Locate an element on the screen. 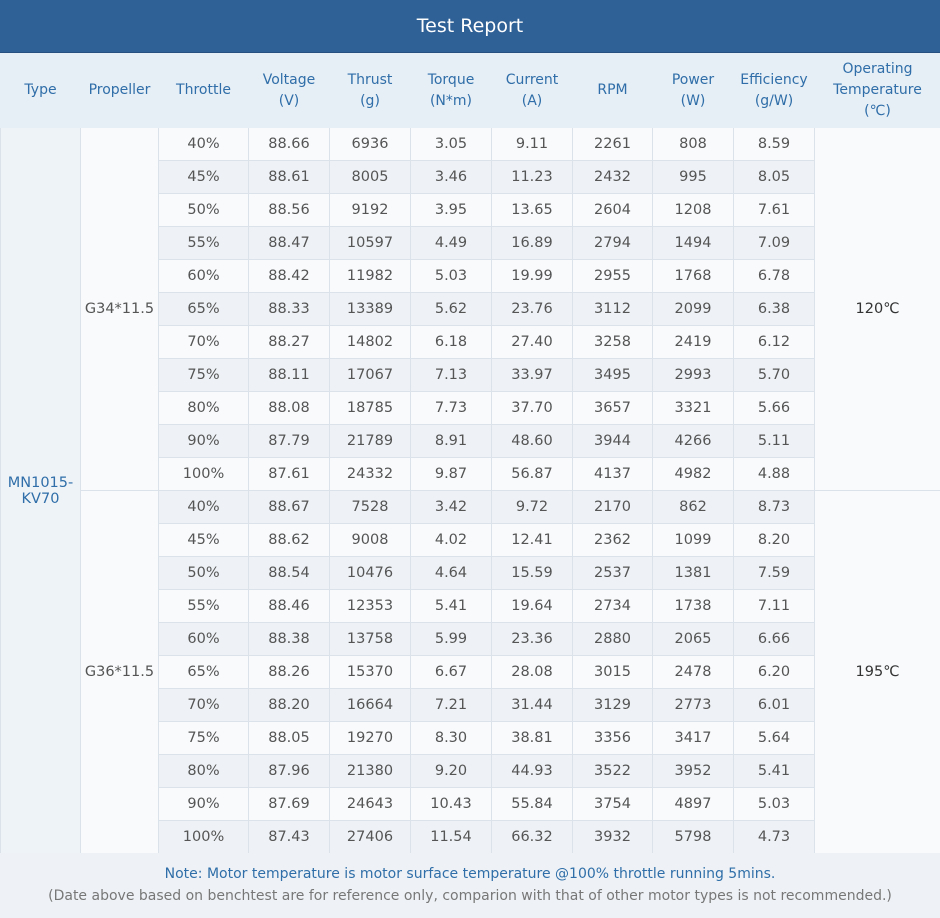 This screenshot has width=940, height=918. data-cell: 3522 is located at coordinates (612, 771).